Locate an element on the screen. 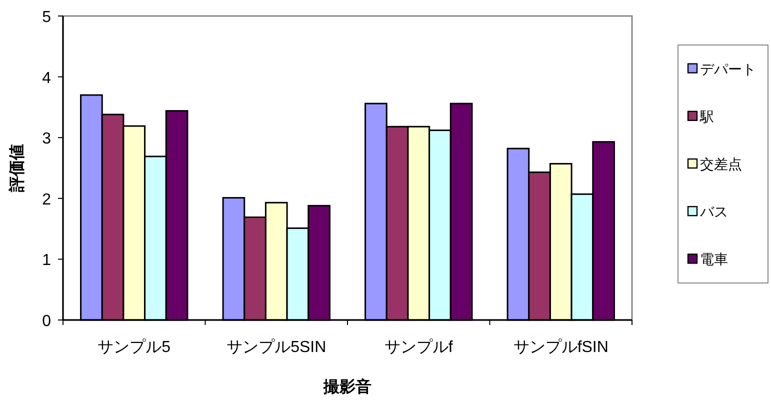 The image size is (771, 403). legend-label: バス is located at coordinates (713, 212).